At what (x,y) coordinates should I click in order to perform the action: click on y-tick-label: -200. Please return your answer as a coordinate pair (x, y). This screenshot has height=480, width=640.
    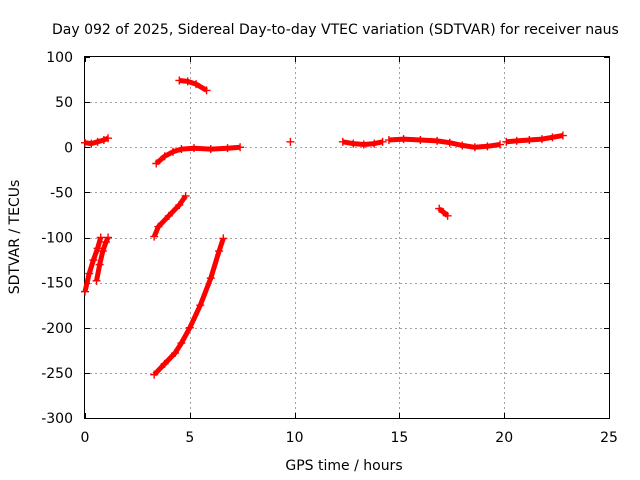
    Looking at the image, I should click on (57, 329).